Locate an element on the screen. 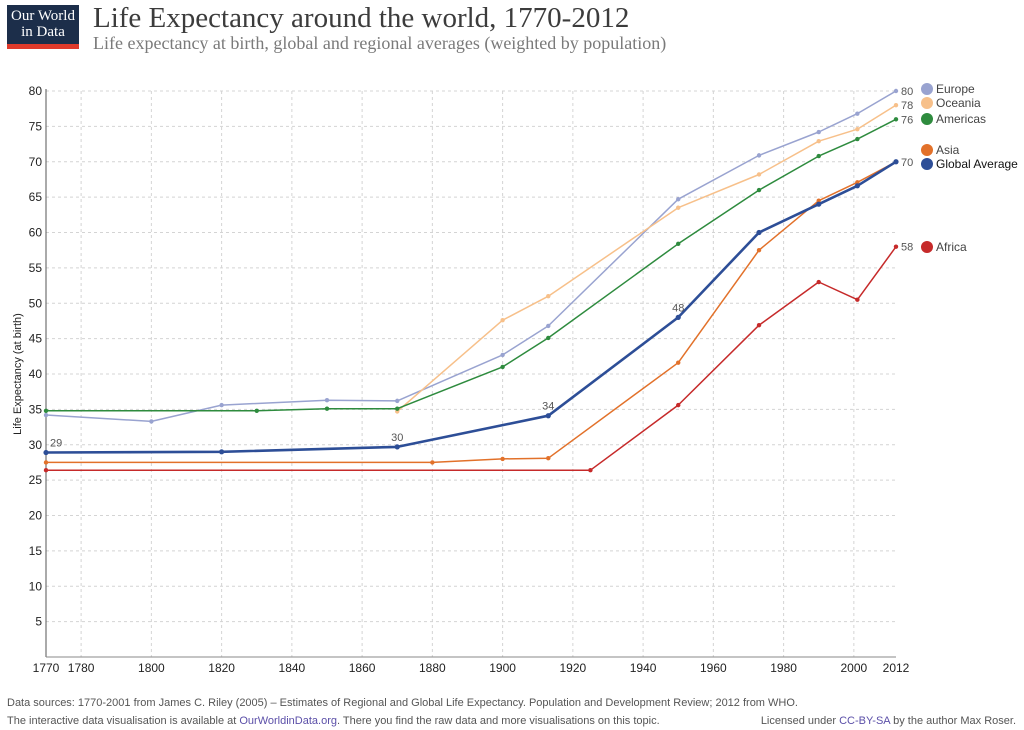 The height and width of the screenshot is (730, 1024). y-tick-label: 60 is located at coordinates (36, 233).